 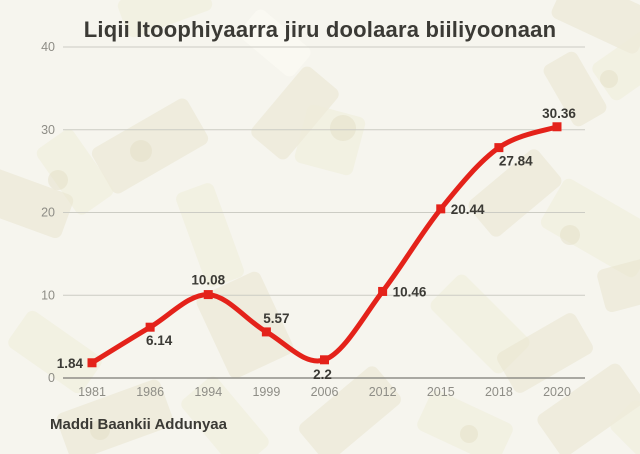 What do you see at coordinates (138, 424) in the screenshot?
I see `source-note: Maddi Baankii Addunyaa` at bounding box center [138, 424].